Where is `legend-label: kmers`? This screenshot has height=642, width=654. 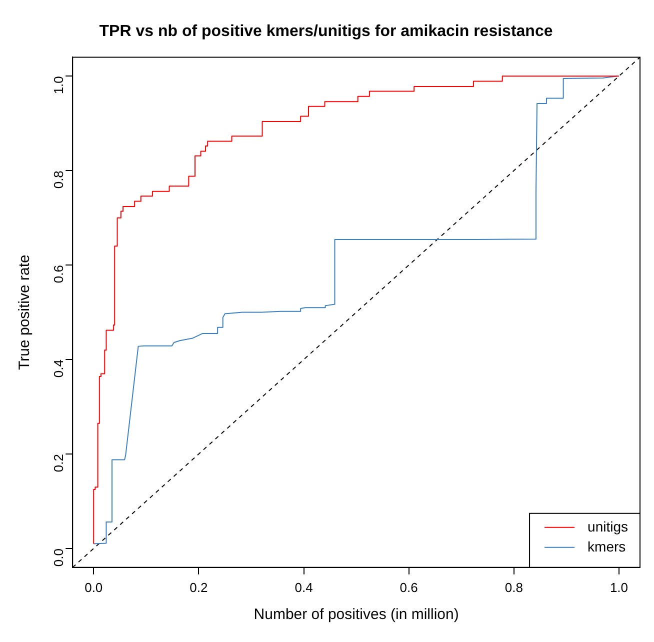
legend-label: kmers is located at coordinates (607, 546).